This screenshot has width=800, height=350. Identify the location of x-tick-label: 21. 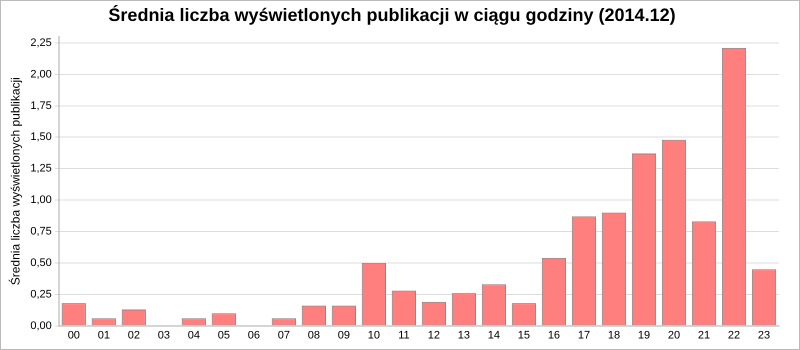
(704, 335).